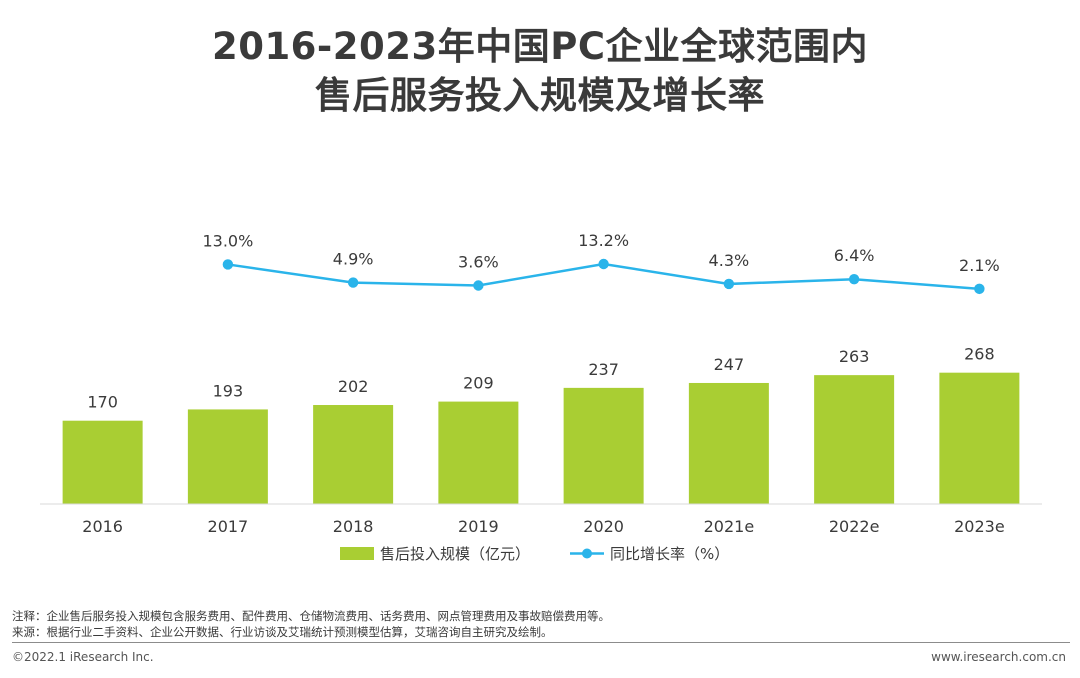 The image size is (1080, 678). What do you see at coordinates (729, 364) in the screenshot?
I see `bar-value-label: 247` at bounding box center [729, 364].